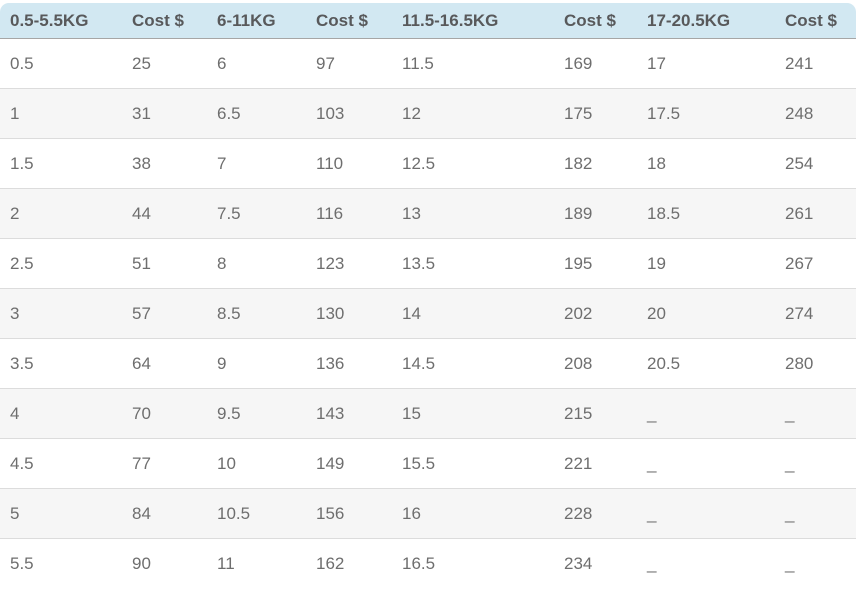 The image size is (856, 593). Describe the element at coordinates (815, 364) in the screenshot. I see `cost-cell: 280` at that location.